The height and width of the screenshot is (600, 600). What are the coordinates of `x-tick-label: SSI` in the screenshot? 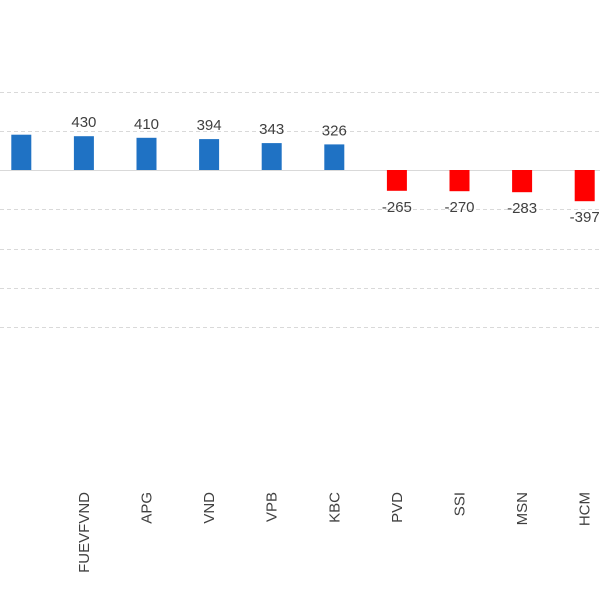 It's located at (460, 504).